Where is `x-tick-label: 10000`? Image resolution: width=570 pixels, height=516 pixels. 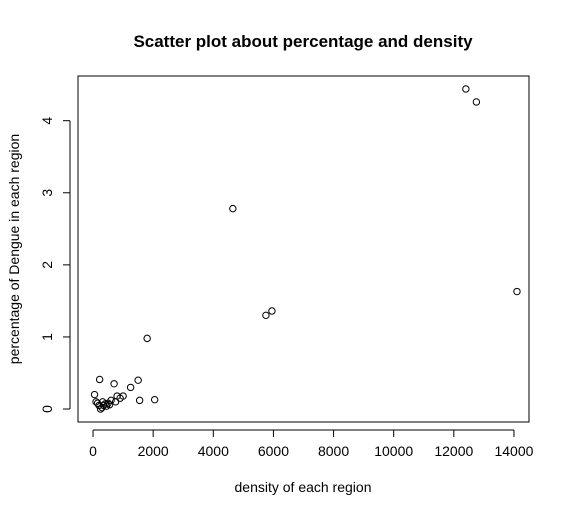
x-tick-label: 10000 is located at coordinates (393, 451).